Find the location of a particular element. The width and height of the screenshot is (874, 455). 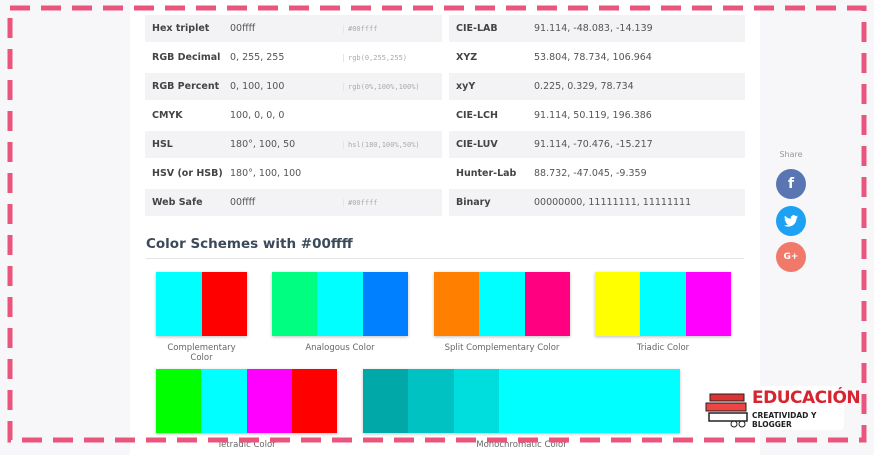

table-row: RGB Decimal 0, 255, 255 rgb(0,255,255) is located at coordinates (293, 57).